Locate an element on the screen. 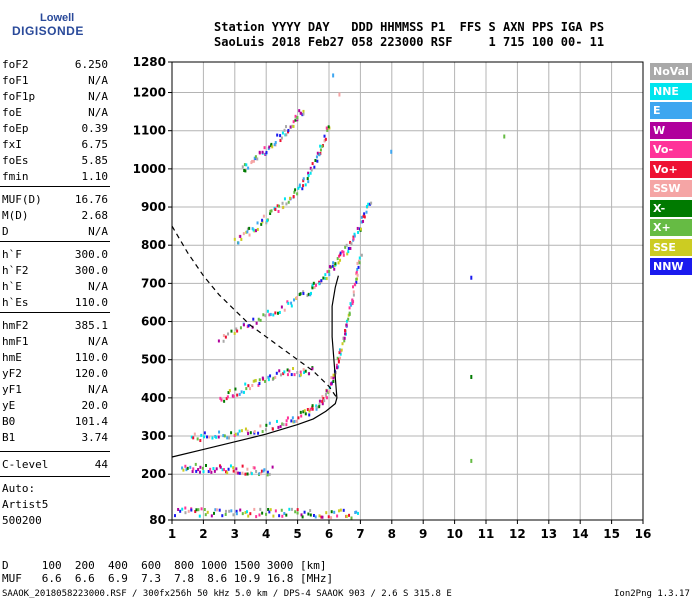 This screenshot has height=600, width=700. param-label: fmin is located at coordinates (15, 176).